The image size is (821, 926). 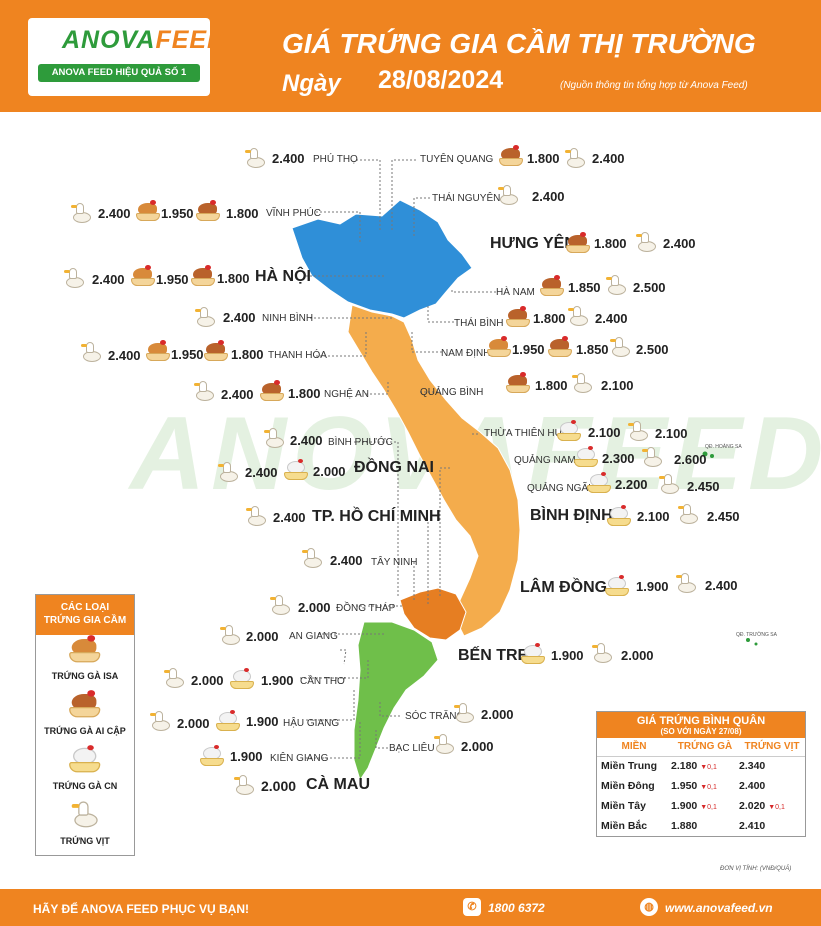 What do you see at coordinates (141, 909) in the screenshot?
I see `footer-slogan: HÃY ĐỂ ANOVA FEED PHỤC VỤ BẠN!` at bounding box center [141, 909].